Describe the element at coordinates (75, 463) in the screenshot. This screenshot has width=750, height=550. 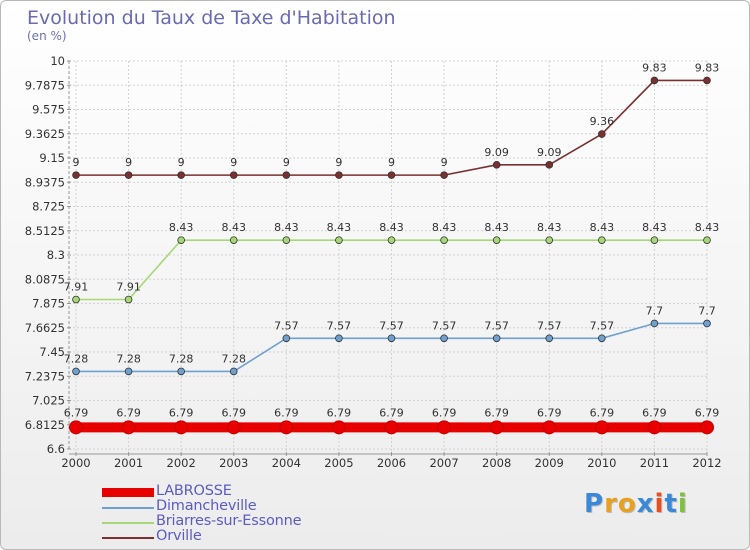
I see `x-tick-label: 2000` at that location.